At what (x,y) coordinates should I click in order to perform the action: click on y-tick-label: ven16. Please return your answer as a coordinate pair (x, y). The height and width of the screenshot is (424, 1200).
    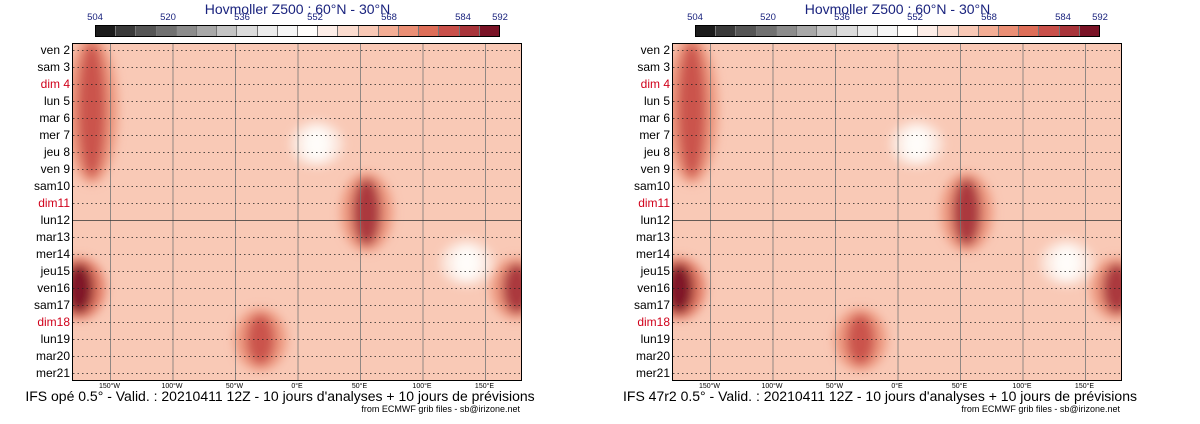
    Looking at the image, I should click on (53, 287).